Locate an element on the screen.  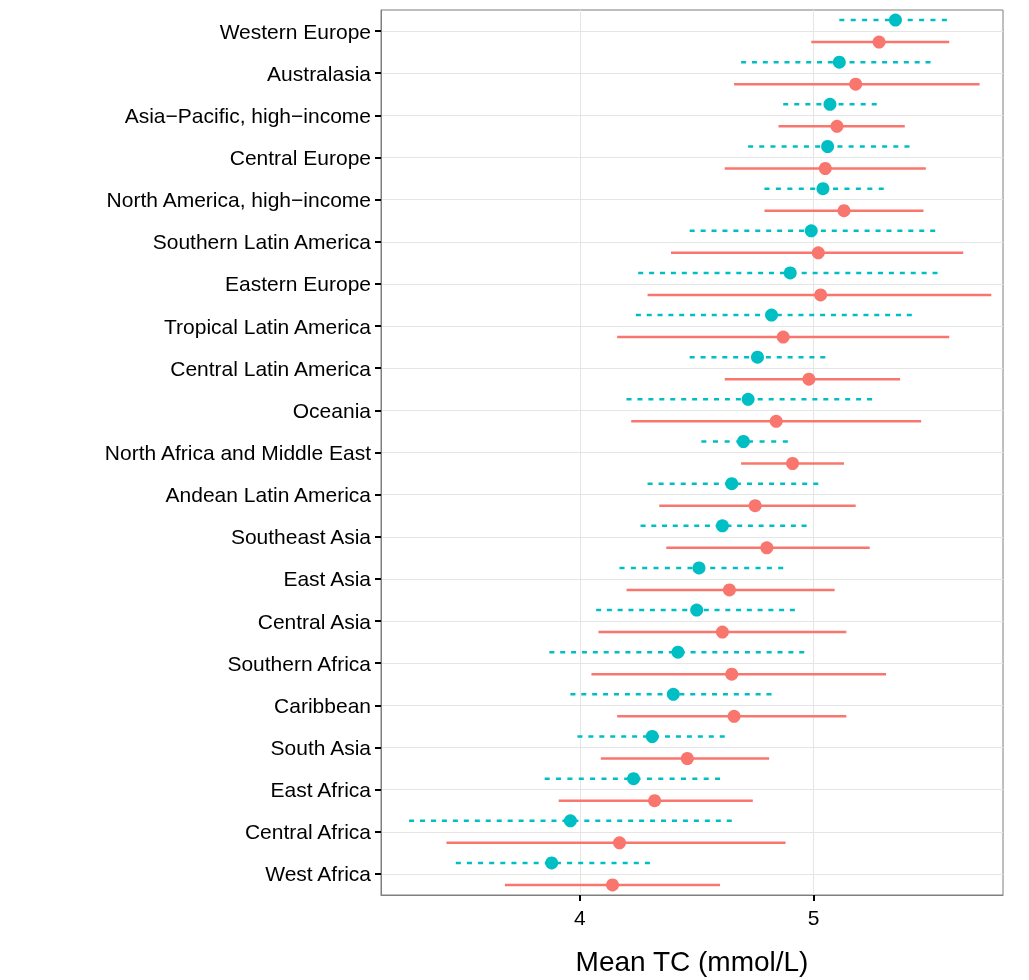
y-tick-label: North Africa and Middle East is located at coordinates (238, 452).